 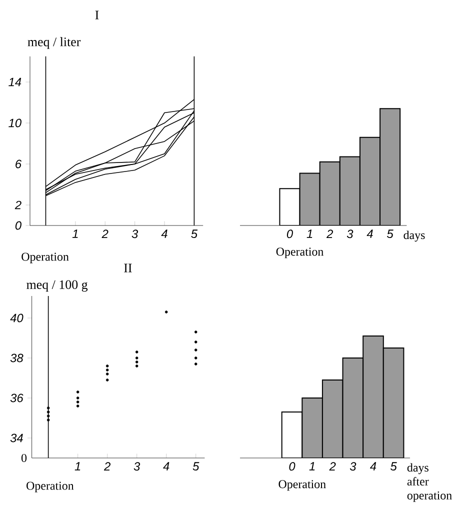 I want to click on y-tick-label: 40, so click(x=17, y=318).